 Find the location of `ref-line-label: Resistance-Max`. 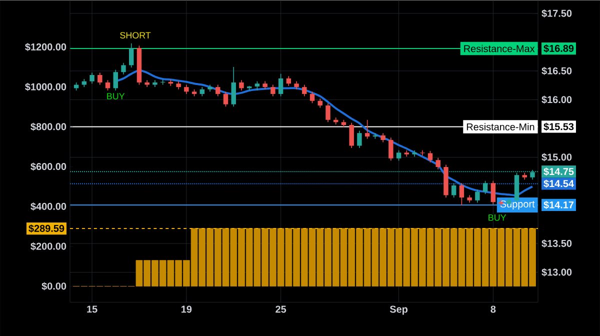

ref-line-label: Resistance-Max is located at coordinates (499, 48).